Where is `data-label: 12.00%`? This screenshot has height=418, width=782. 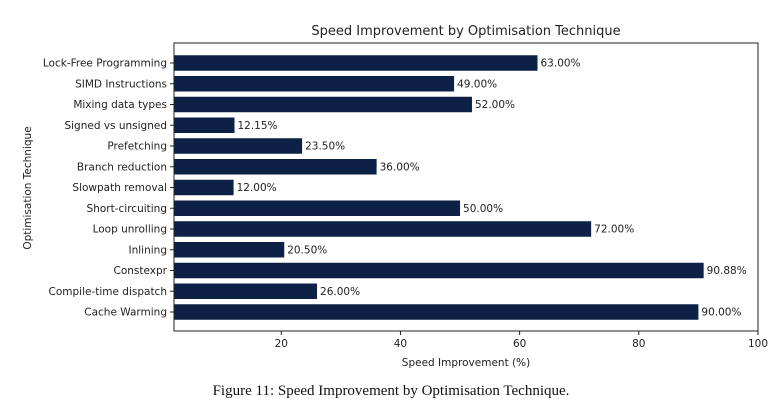 data-label: 12.00% is located at coordinates (257, 188).